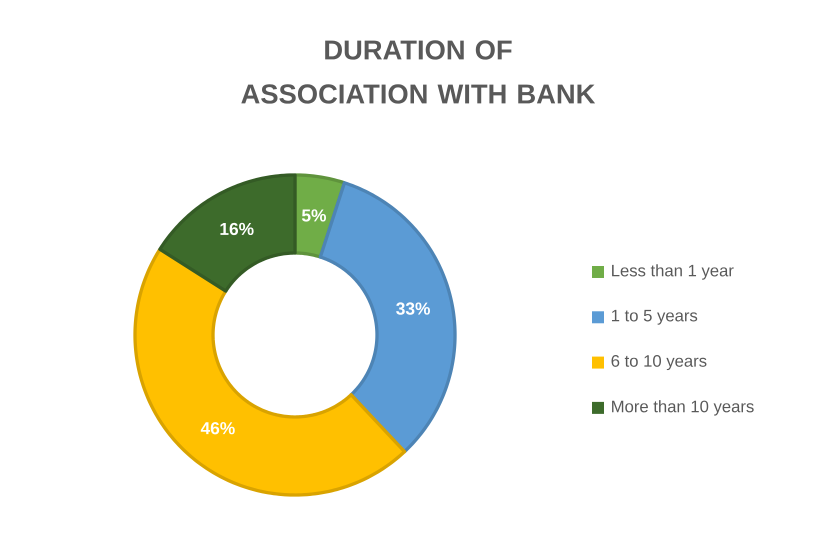 The image size is (814, 556). I want to click on legend-label: Less than 1 year, so click(673, 272).